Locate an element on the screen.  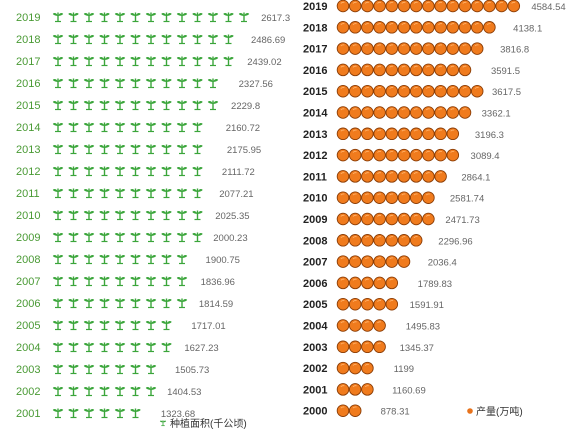
value-label: 2036.4 is located at coordinates (442, 263).